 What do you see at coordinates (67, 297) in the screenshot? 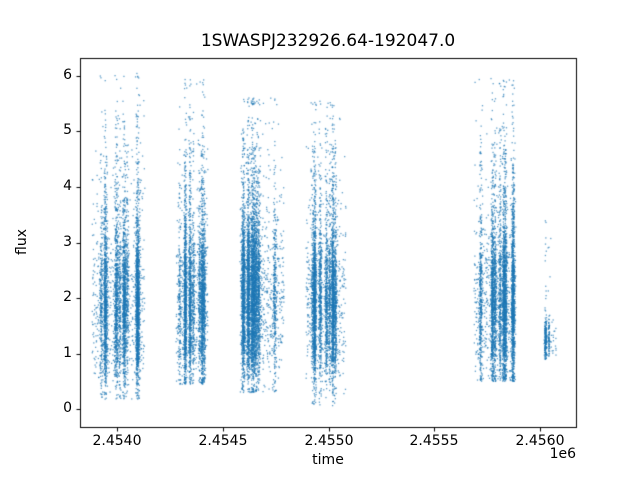
I see `y-tick-label: 2` at bounding box center [67, 297].